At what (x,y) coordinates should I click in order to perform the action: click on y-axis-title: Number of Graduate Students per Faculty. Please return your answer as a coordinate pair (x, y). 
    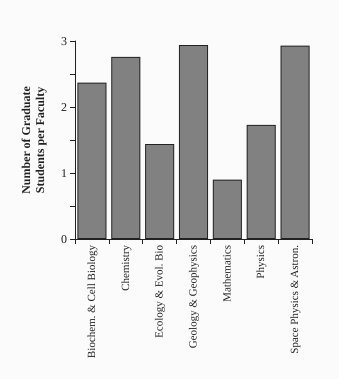
    Looking at the image, I should click on (33, 139).